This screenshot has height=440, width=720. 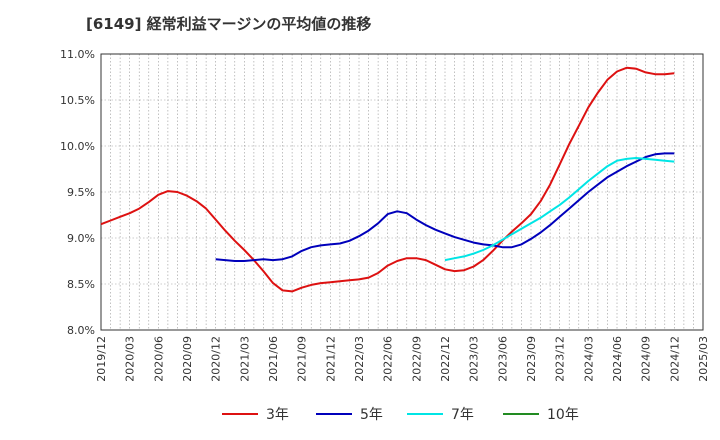 I want to click on x-tick-label: 2022/12, so click(x=445, y=359).